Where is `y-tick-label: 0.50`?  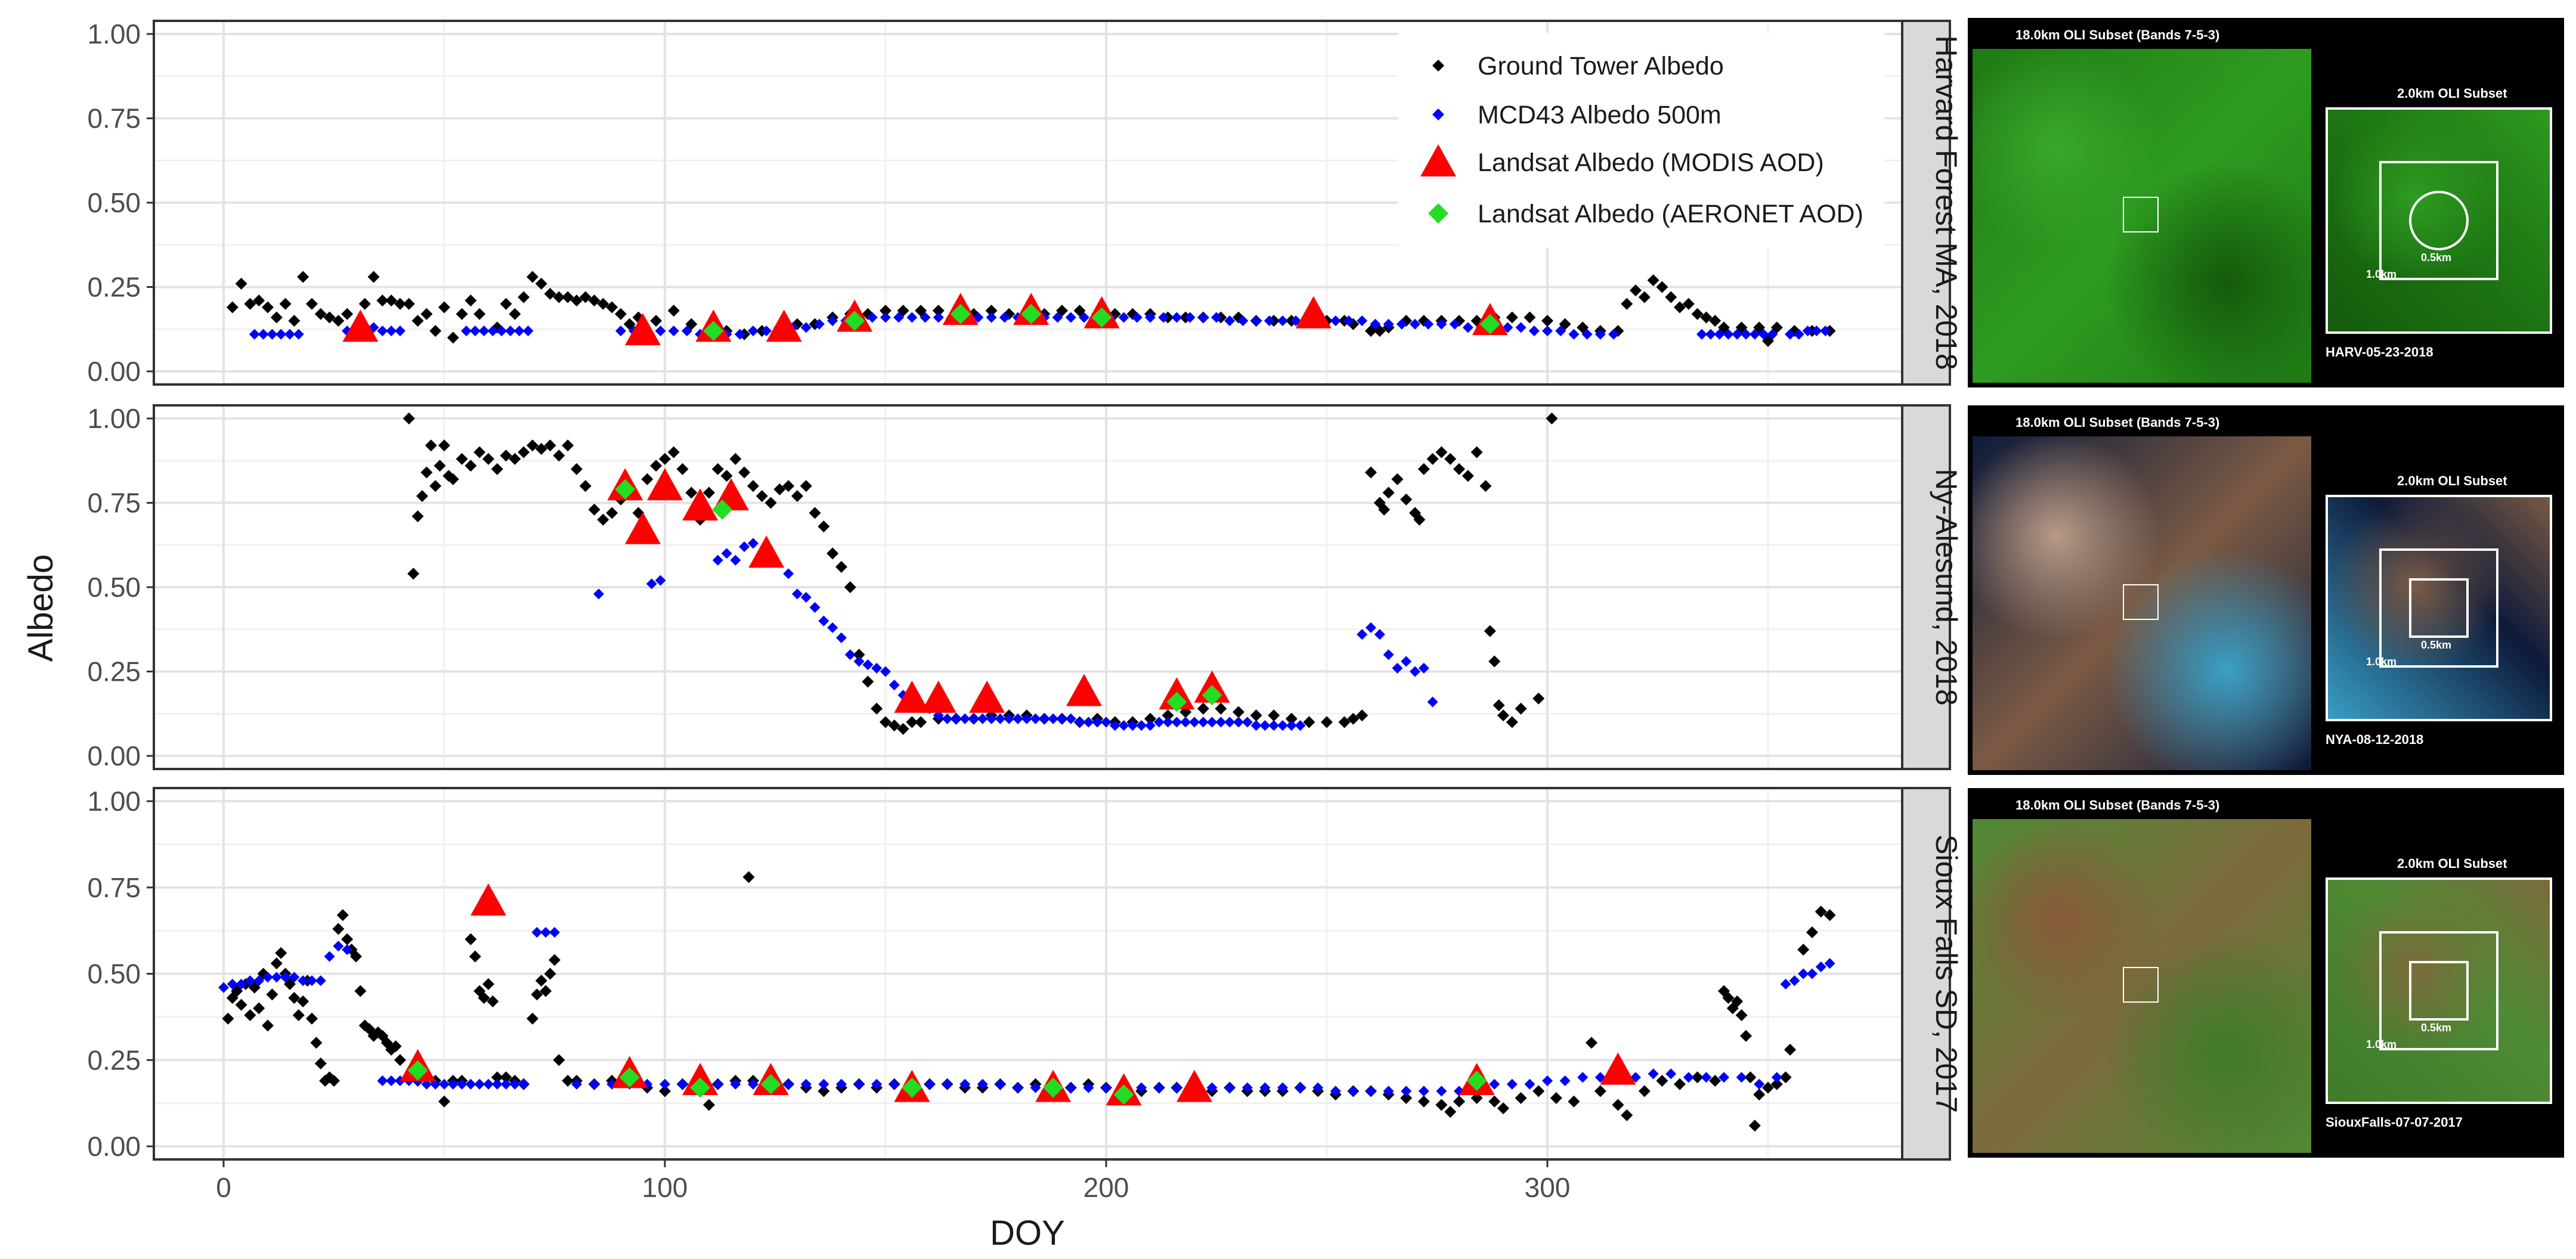 y-tick-label: 0.50 is located at coordinates (114, 974).